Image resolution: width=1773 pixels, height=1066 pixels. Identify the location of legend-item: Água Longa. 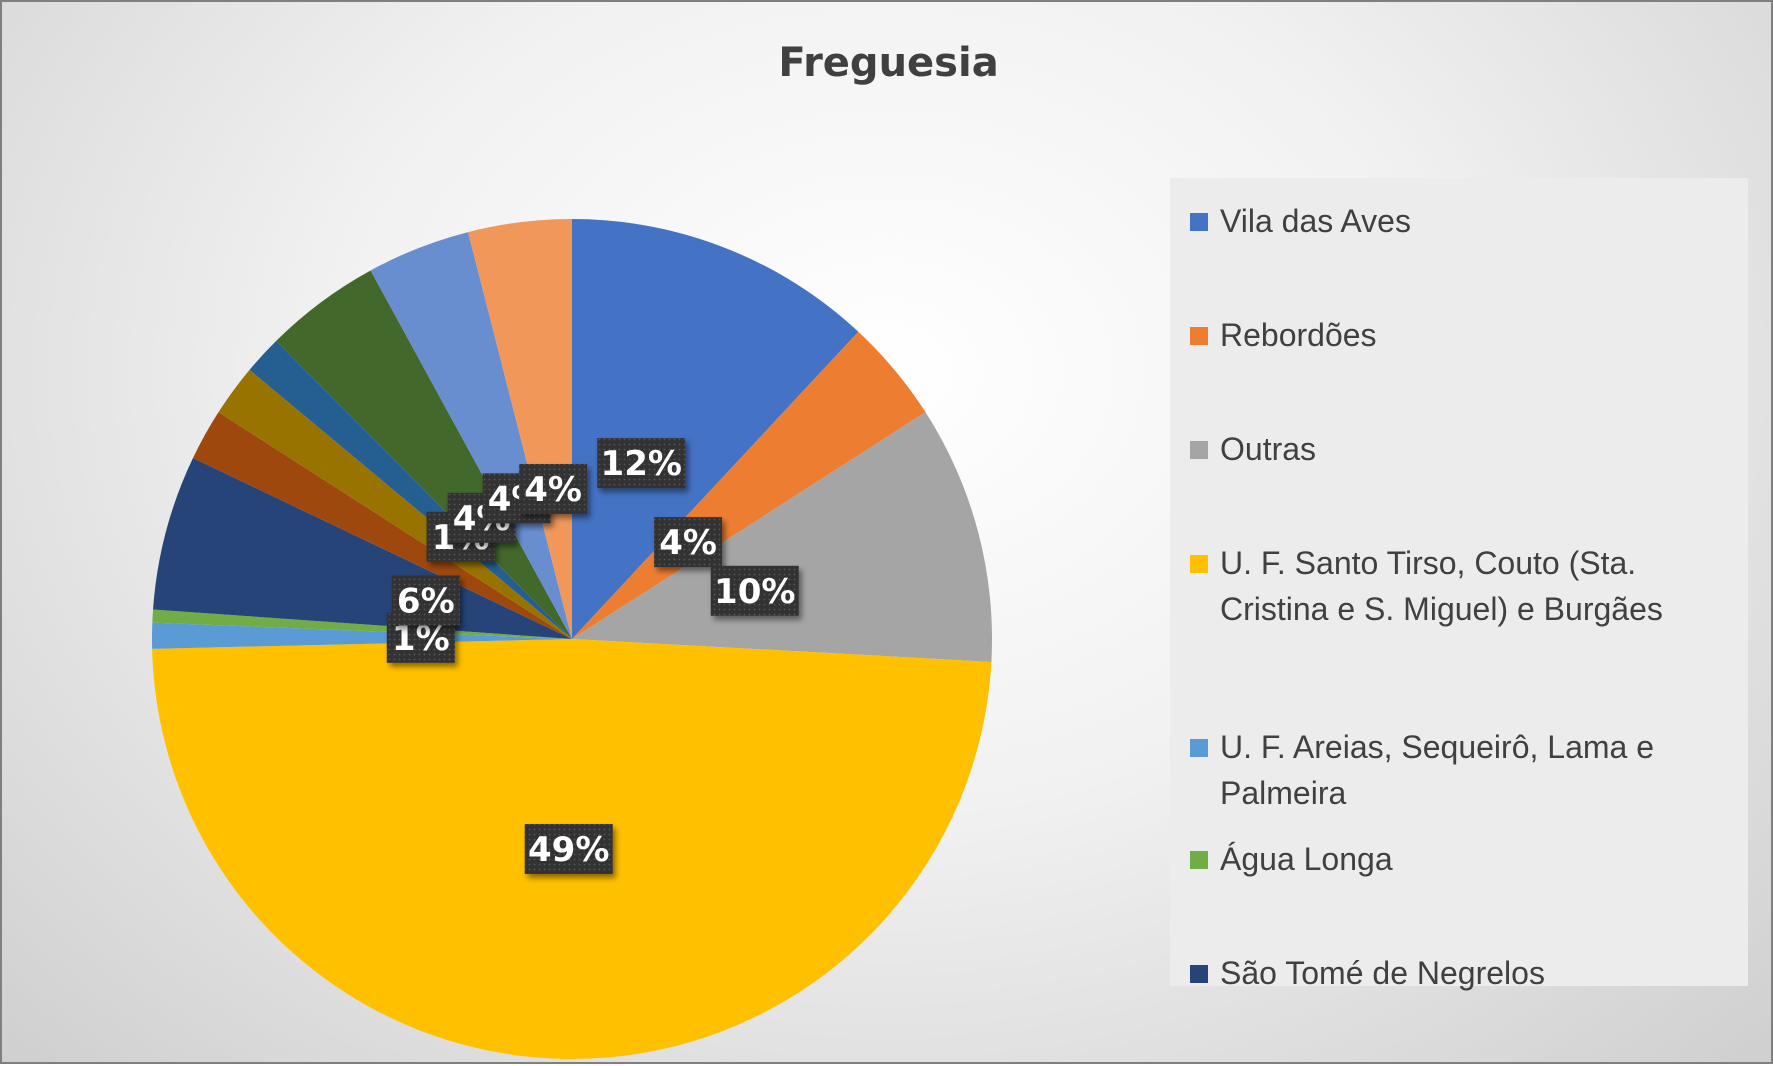
(1460, 859).